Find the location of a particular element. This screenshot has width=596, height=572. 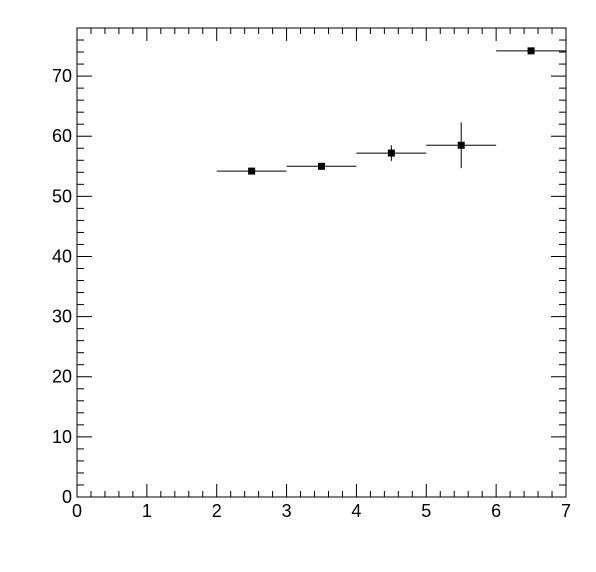

x-tick-label: 0 is located at coordinates (77, 511).